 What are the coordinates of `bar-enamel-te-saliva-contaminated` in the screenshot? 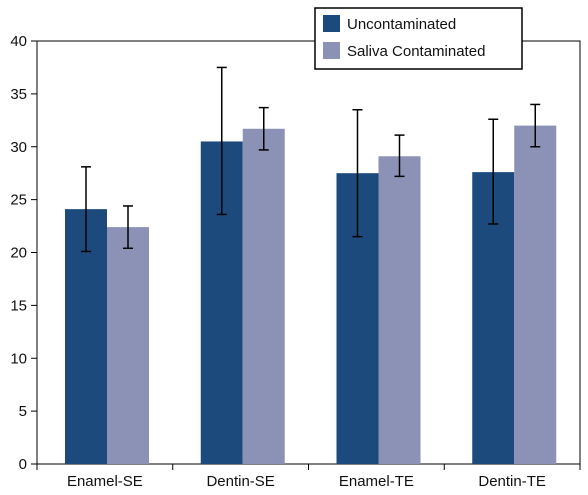 It's located at (399, 310).